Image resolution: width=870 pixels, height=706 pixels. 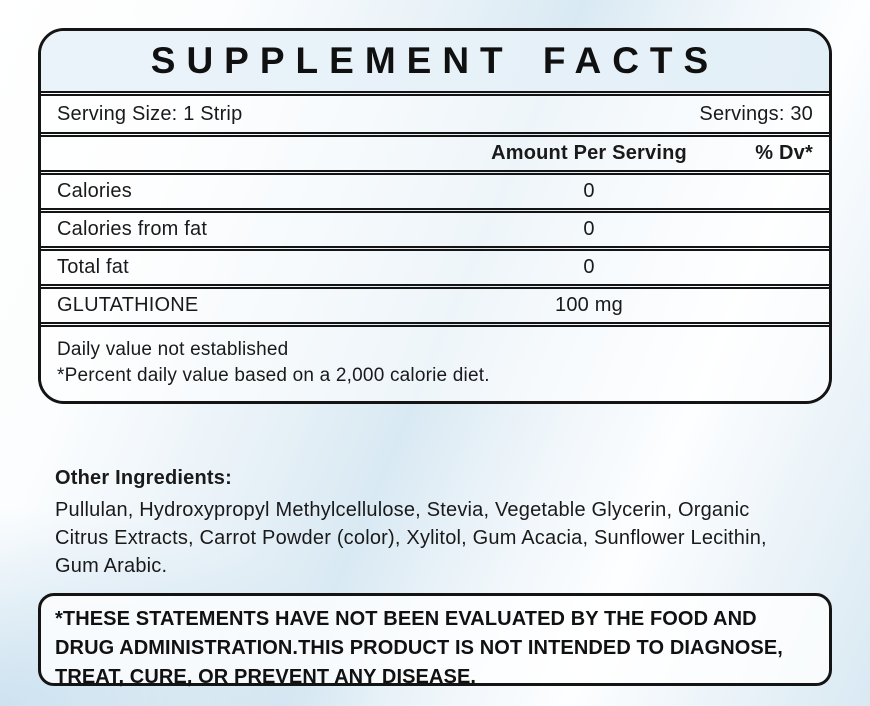 I want to click on serving-row: Serving Size: 1 Strip Servings: 30, so click(x=435, y=114).